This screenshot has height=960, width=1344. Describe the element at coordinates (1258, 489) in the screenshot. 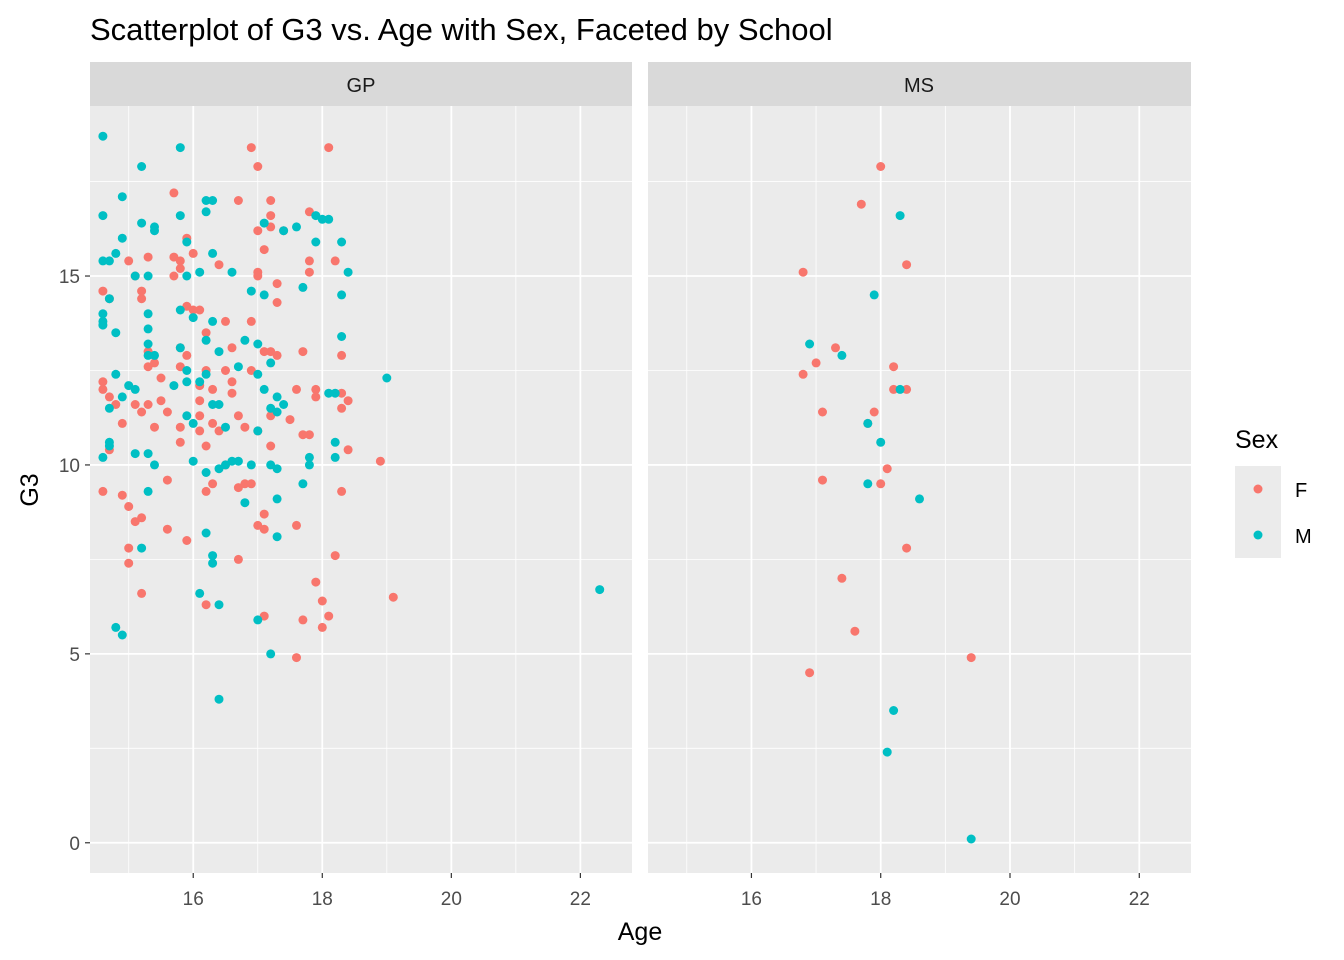

I see `legend-symbol-f` at that location.